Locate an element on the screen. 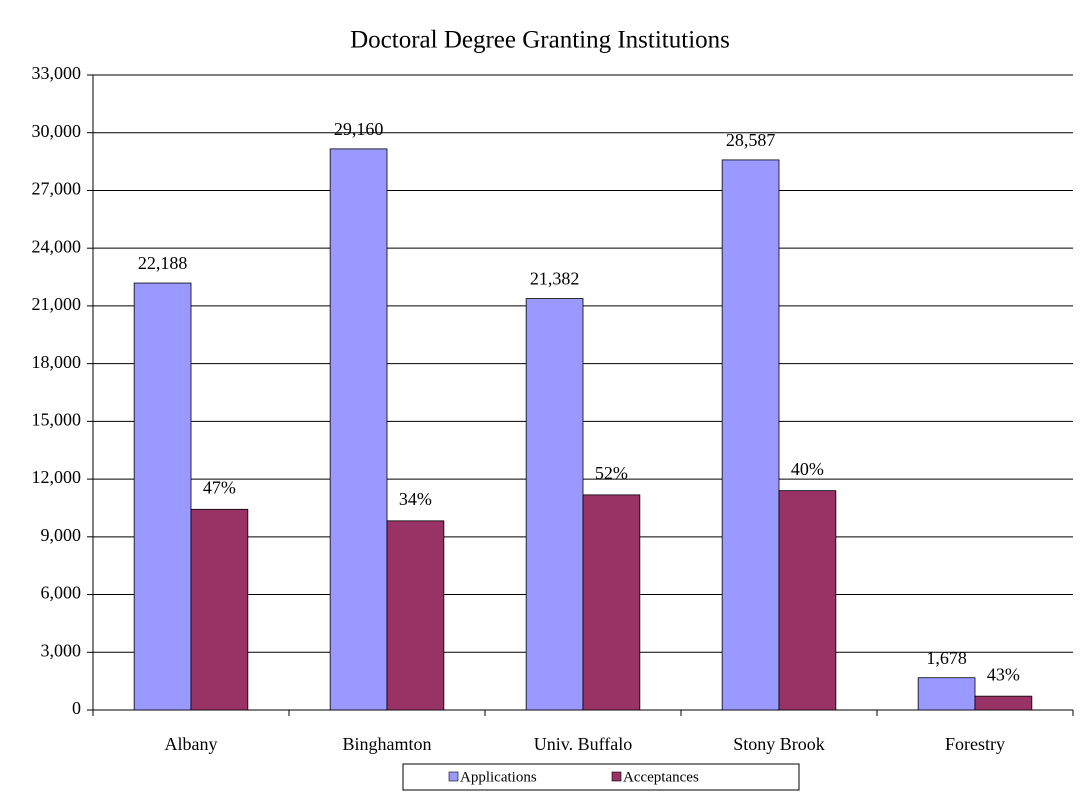 This screenshot has width=1080, height=797. y-tick-label: 24,000 is located at coordinates (57, 246).